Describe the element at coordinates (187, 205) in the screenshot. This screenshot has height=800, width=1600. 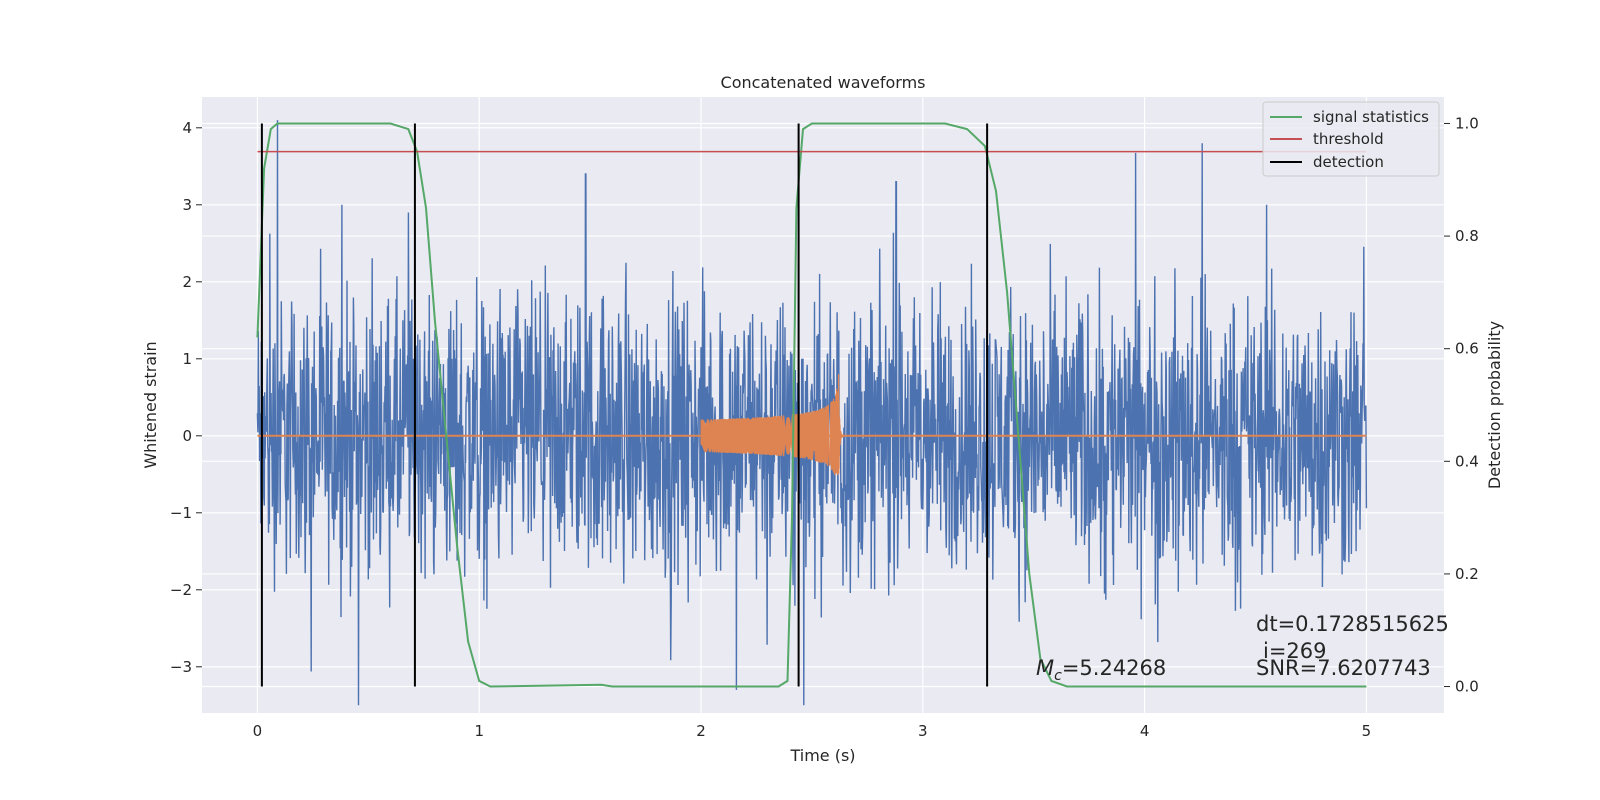
I see `y-tick-label: 3` at that location.